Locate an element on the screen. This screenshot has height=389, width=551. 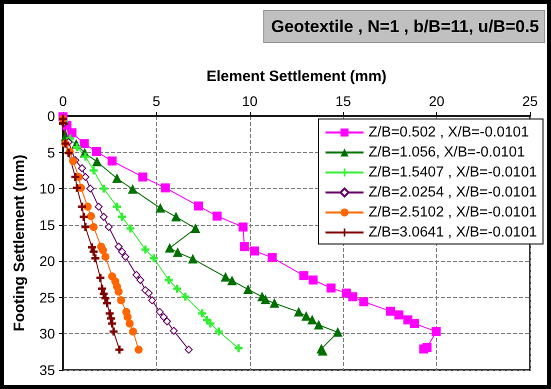
y-tick-label: 10 is located at coordinates (47, 188).